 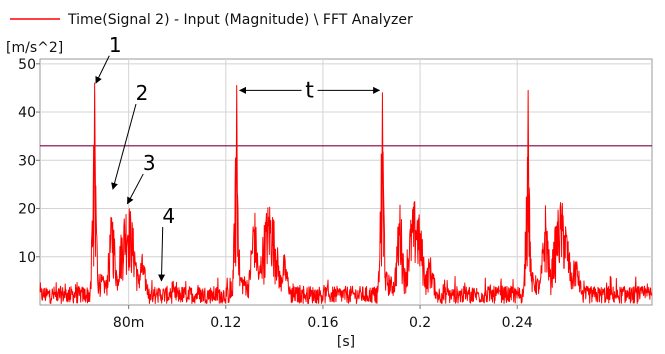 What do you see at coordinates (27, 65) in the screenshot?
I see `y-tick-label: 50` at bounding box center [27, 65].